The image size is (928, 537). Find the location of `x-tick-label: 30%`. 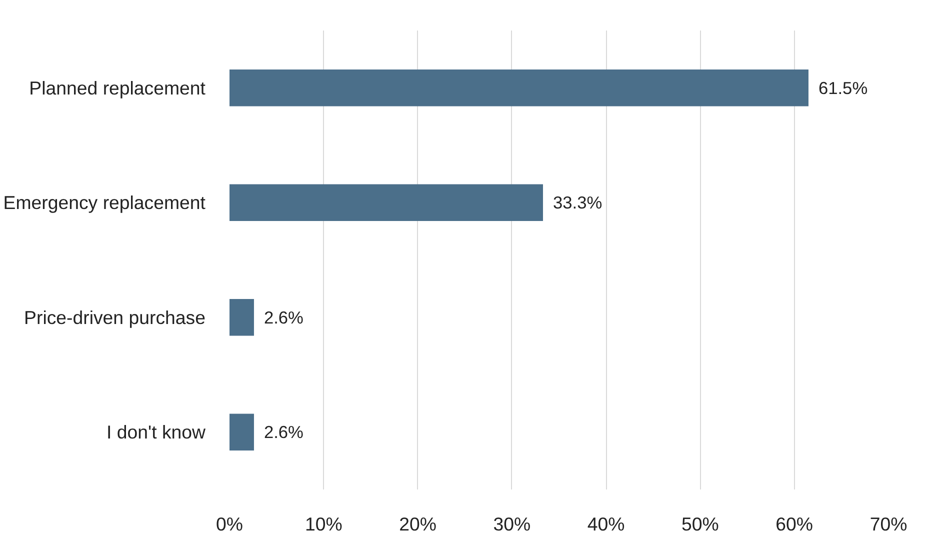

x-tick-label: 30% is located at coordinates (512, 524).